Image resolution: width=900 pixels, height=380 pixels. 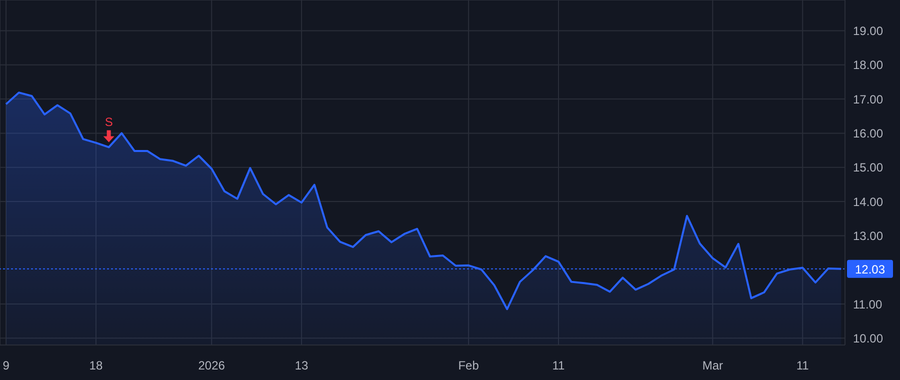 What do you see at coordinates (868, 235) in the screenshot?
I see `y-tick-label: 13.00` at bounding box center [868, 235].